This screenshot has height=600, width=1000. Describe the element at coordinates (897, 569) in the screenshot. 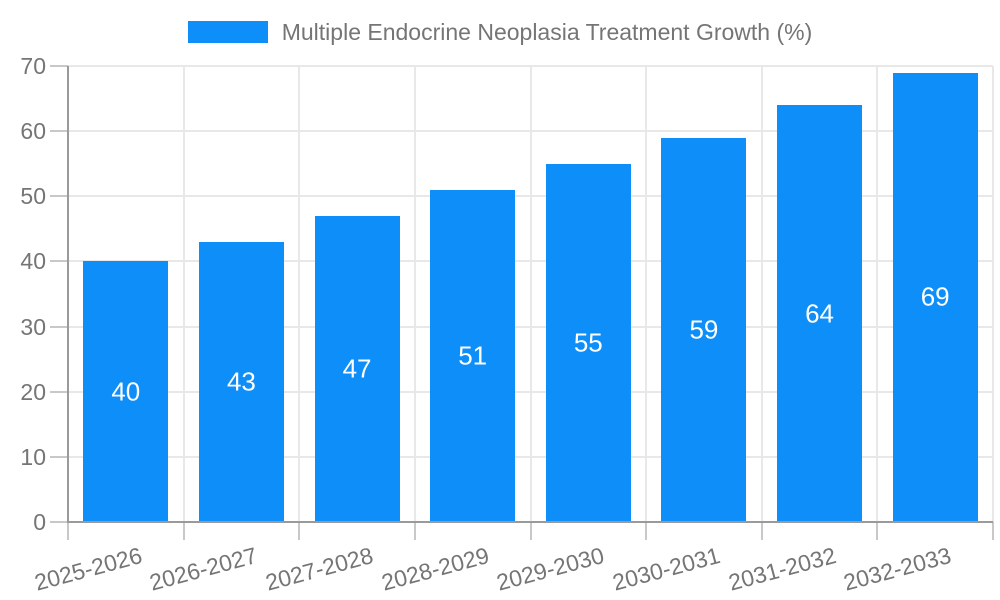

I see `x-axis-label: 2032-2033` at that location.